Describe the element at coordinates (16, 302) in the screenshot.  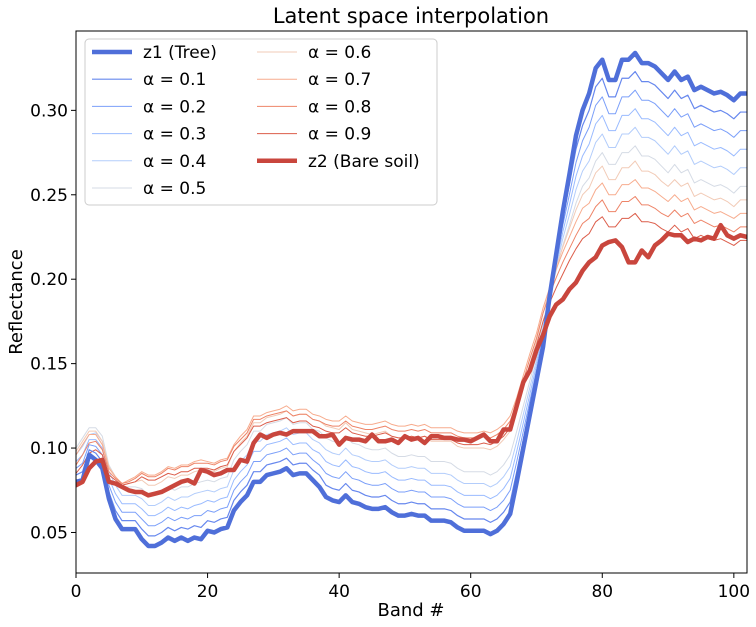
I see `y-axis-label: Reflectance` at that location.